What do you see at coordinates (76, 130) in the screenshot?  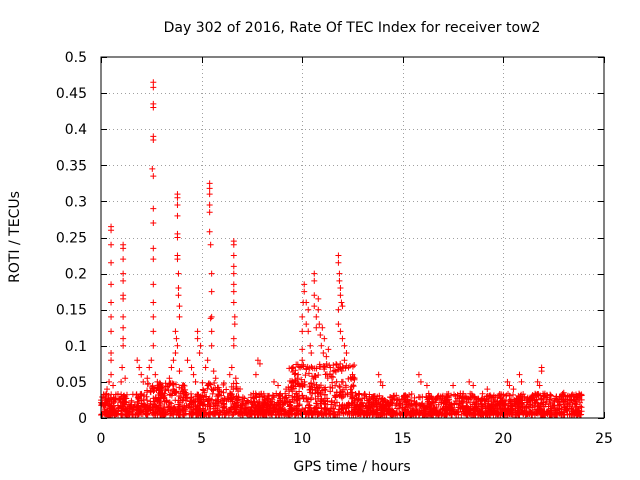 I see `y-tick-label: 0.4` at bounding box center [76, 130].